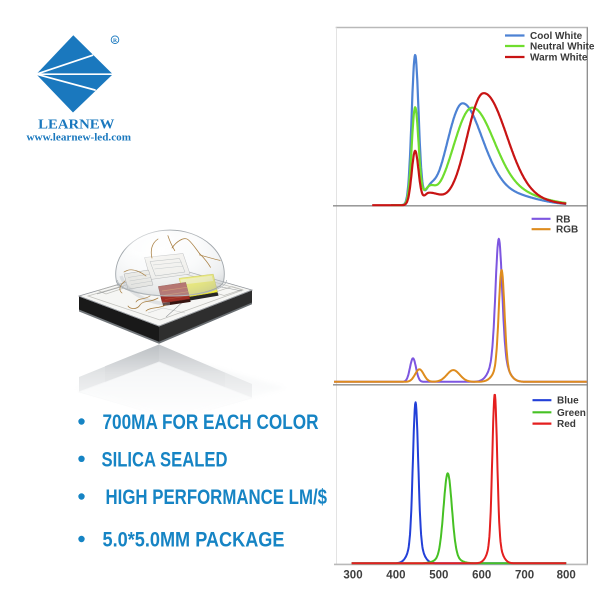 This screenshot has height=600, width=600. Describe the element at coordinates (165, 459) in the screenshot. I see `svg-text: SILICA SEALED` at that location.